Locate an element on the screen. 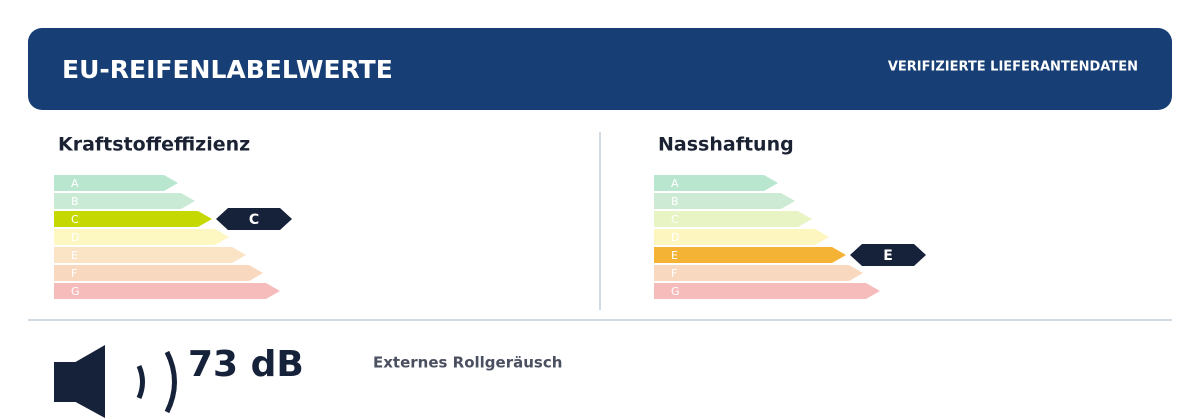 Image resolution: width=1200 pixels, height=420 pixels. selected-class: E is located at coordinates (888, 256).